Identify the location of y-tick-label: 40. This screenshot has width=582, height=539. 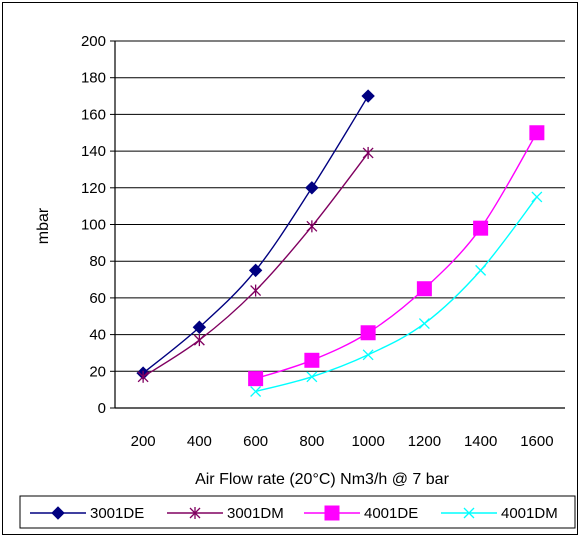
(97, 335).